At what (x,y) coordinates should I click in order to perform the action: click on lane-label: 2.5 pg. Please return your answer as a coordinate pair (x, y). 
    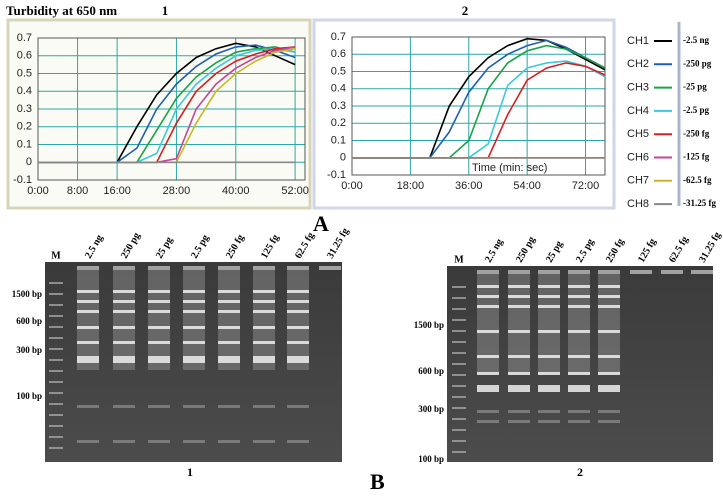
    Looking at the image, I should click on (585, 251).